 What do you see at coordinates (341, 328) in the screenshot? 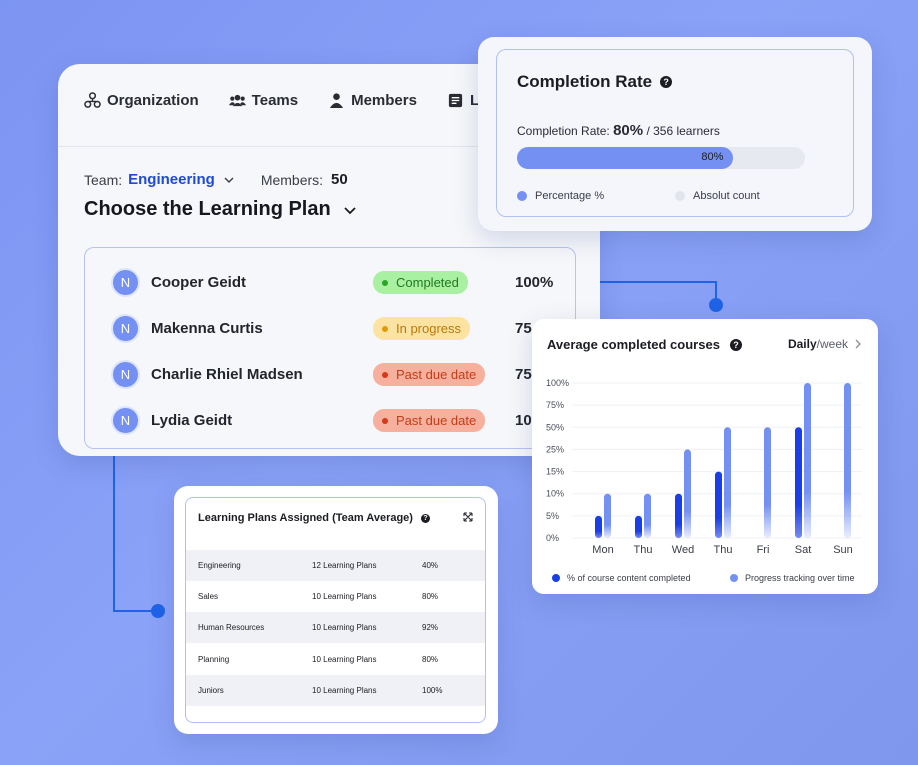
I see `list-item: N Makenna Curtis In progress 75` at bounding box center [341, 328].